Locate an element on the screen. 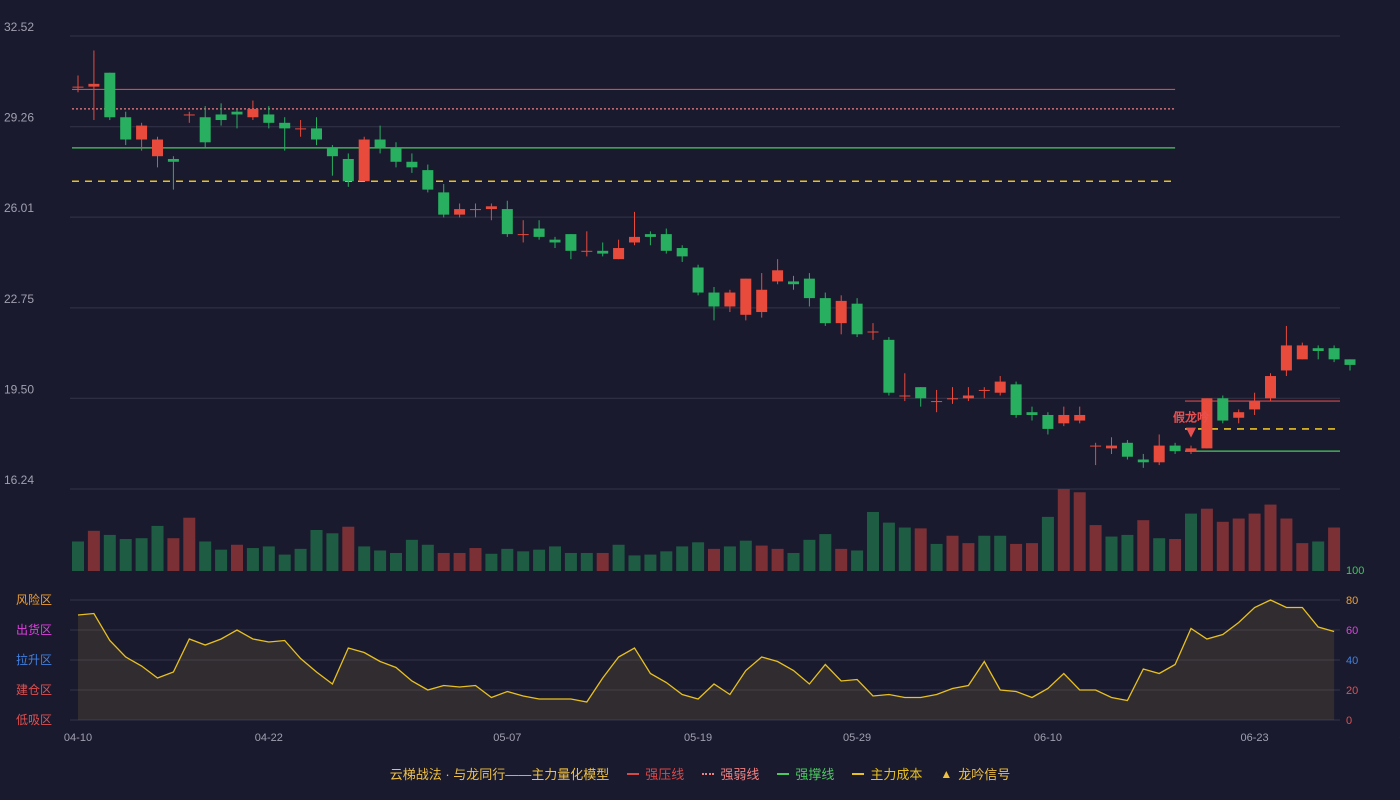 The height and width of the screenshot is (800, 1400). legend-item-strong-weak: 强弱线 is located at coordinates (730, 773).